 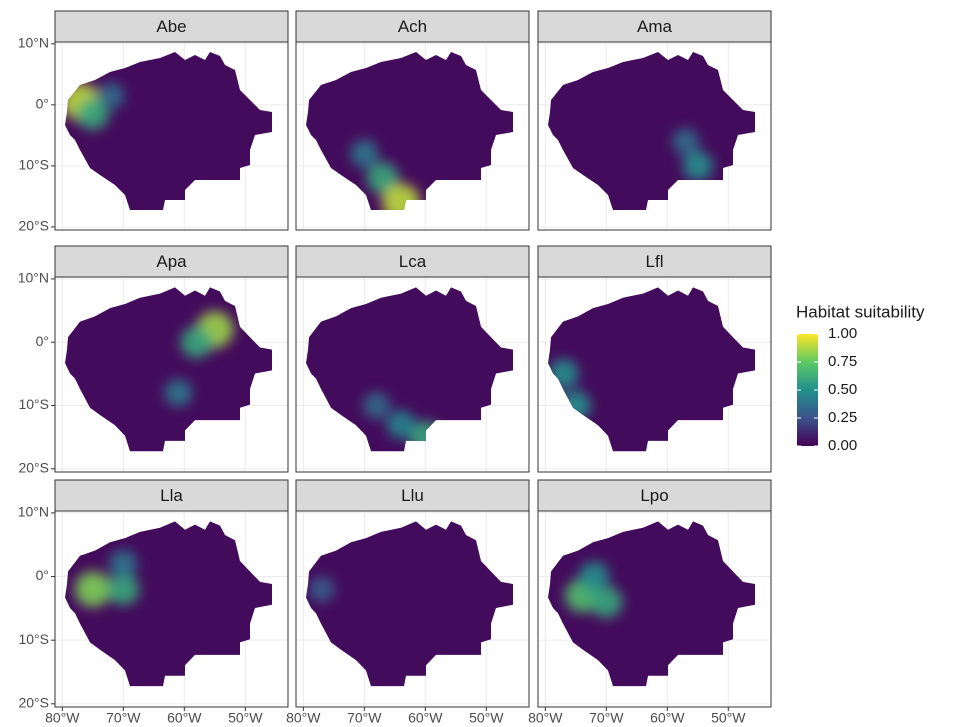 I want to click on legend-label: 0.50, so click(x=842, y=389).